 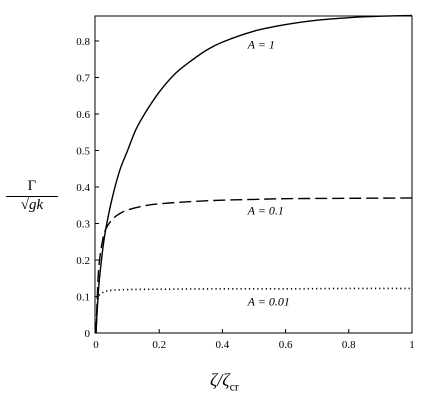 I want to click on x-axis-label: ζ/ζcr, so click(x=224, y=382).